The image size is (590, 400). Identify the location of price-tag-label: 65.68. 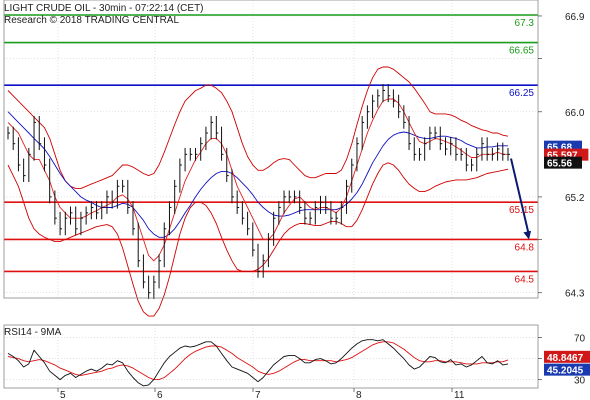
(559, 148).